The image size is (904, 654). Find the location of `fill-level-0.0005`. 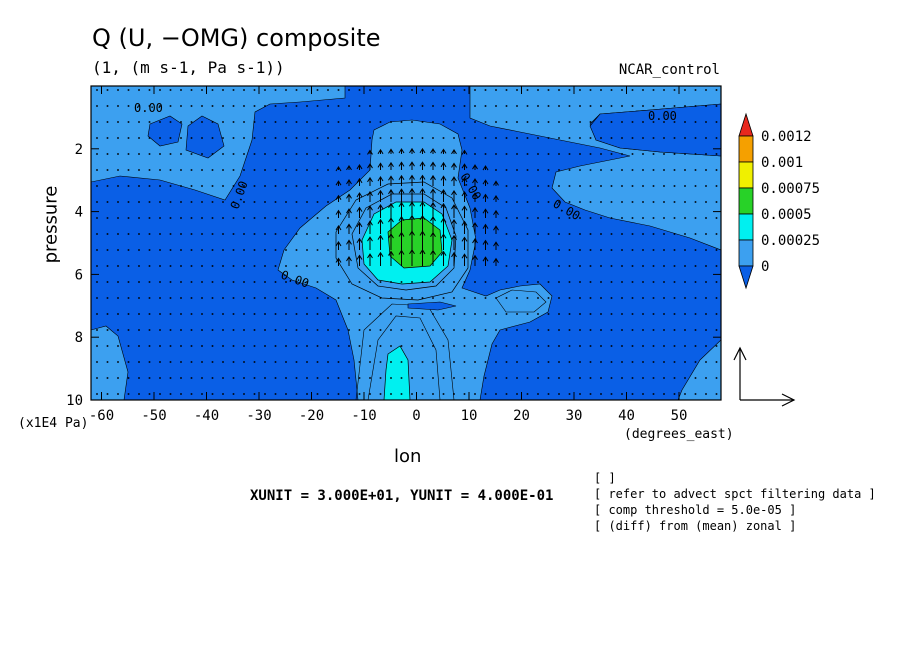

fill-level-0.0005 is located at coordinates (415, 243).